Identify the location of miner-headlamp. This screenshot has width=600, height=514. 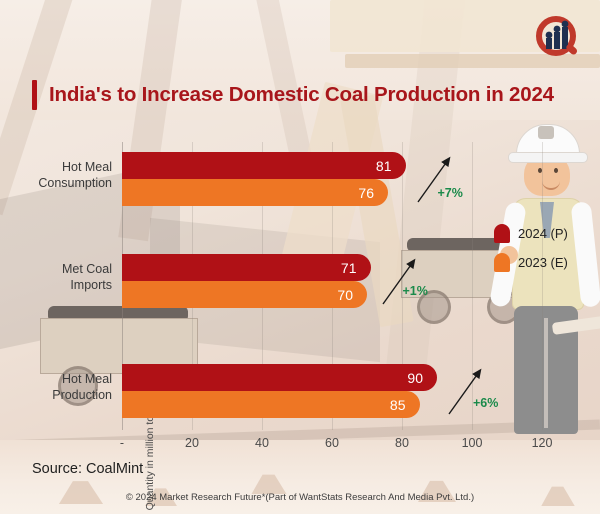
(546, 132).